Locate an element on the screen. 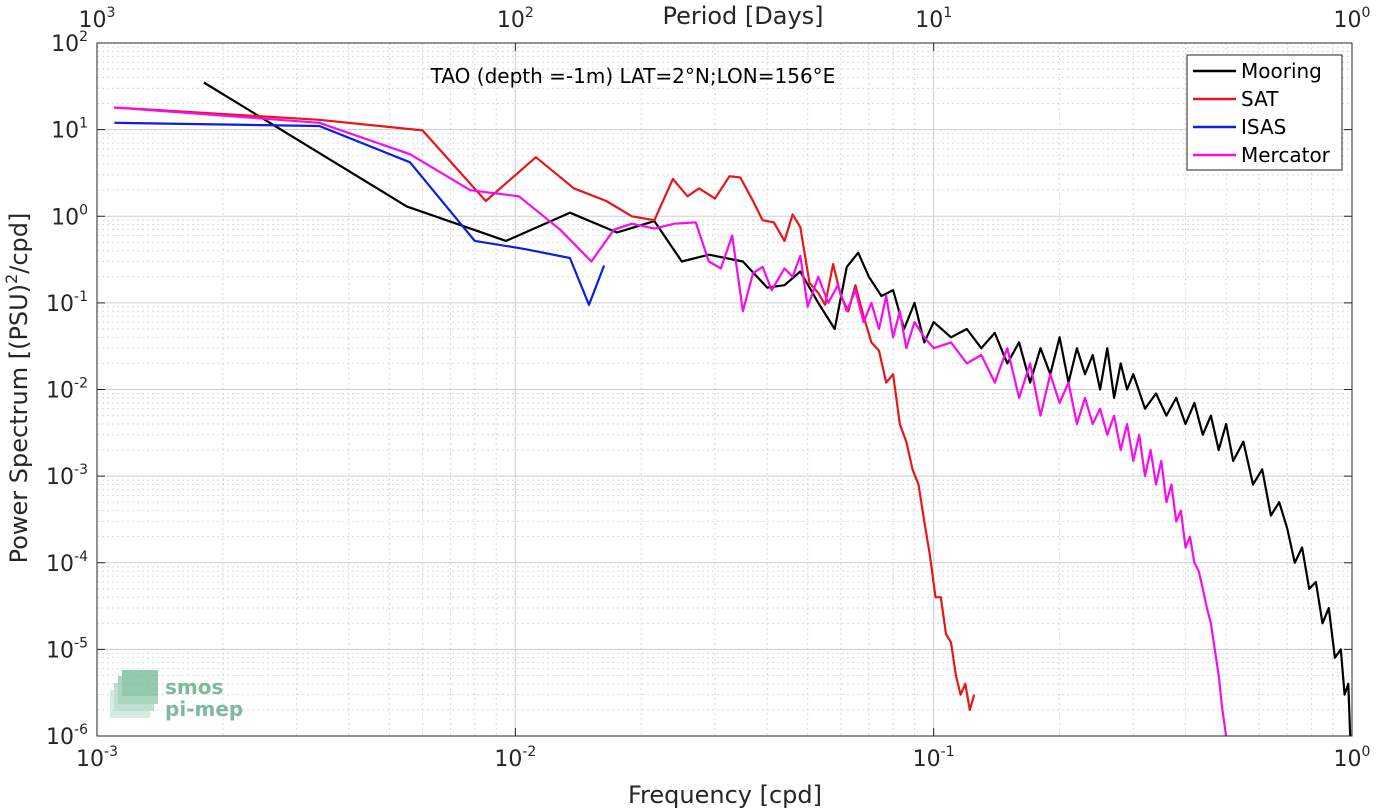  smos-logo: smos pi-mep is located at coordinates (176, 695).